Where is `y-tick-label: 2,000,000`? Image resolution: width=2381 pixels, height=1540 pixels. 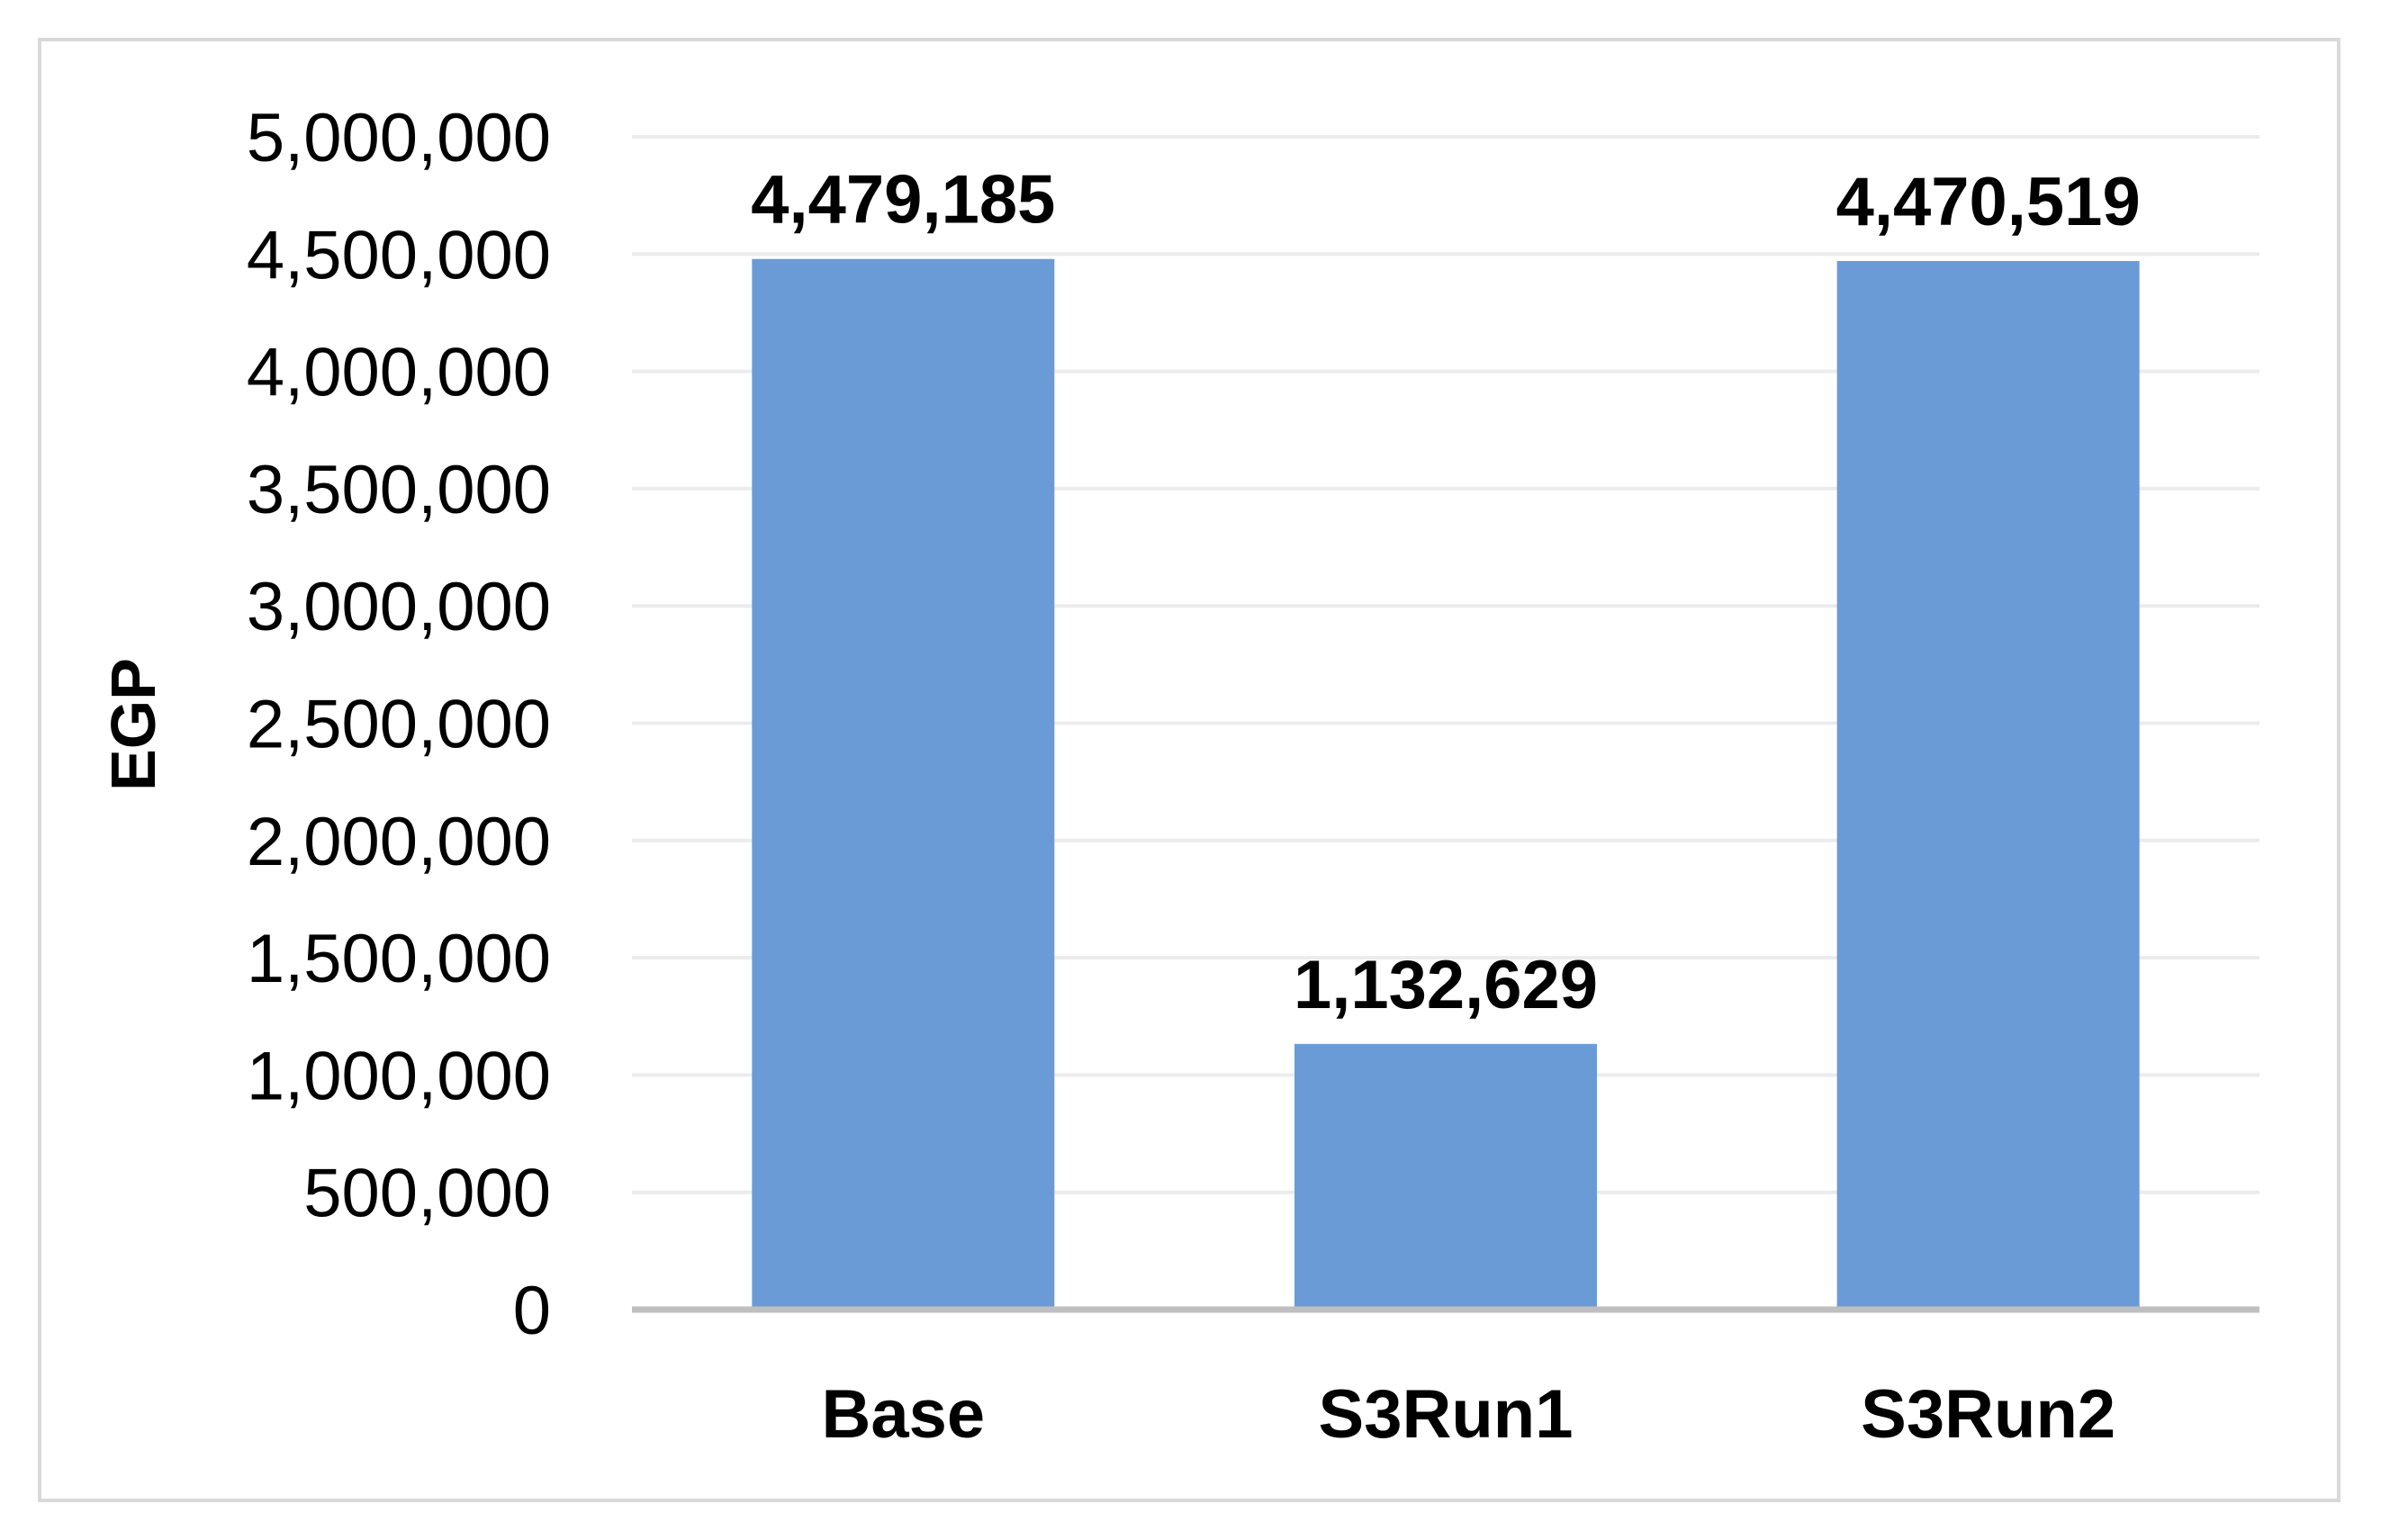
y-tick-label: 2,000,000 is located at coordinates (399, 842).